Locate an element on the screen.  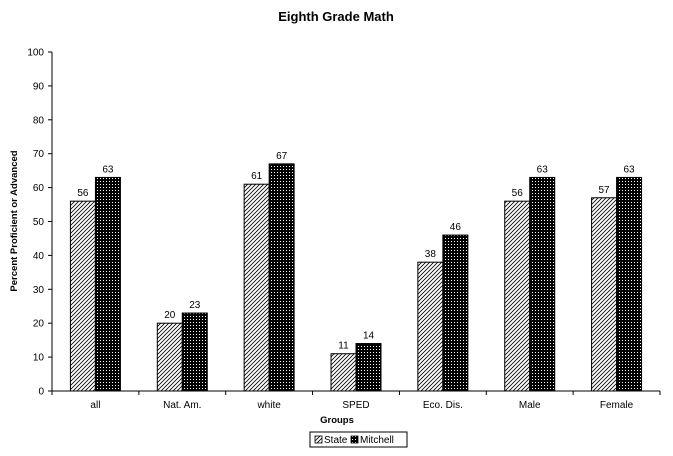
x-tick-label: Nat. Am. is located at coordinates (182, 405).